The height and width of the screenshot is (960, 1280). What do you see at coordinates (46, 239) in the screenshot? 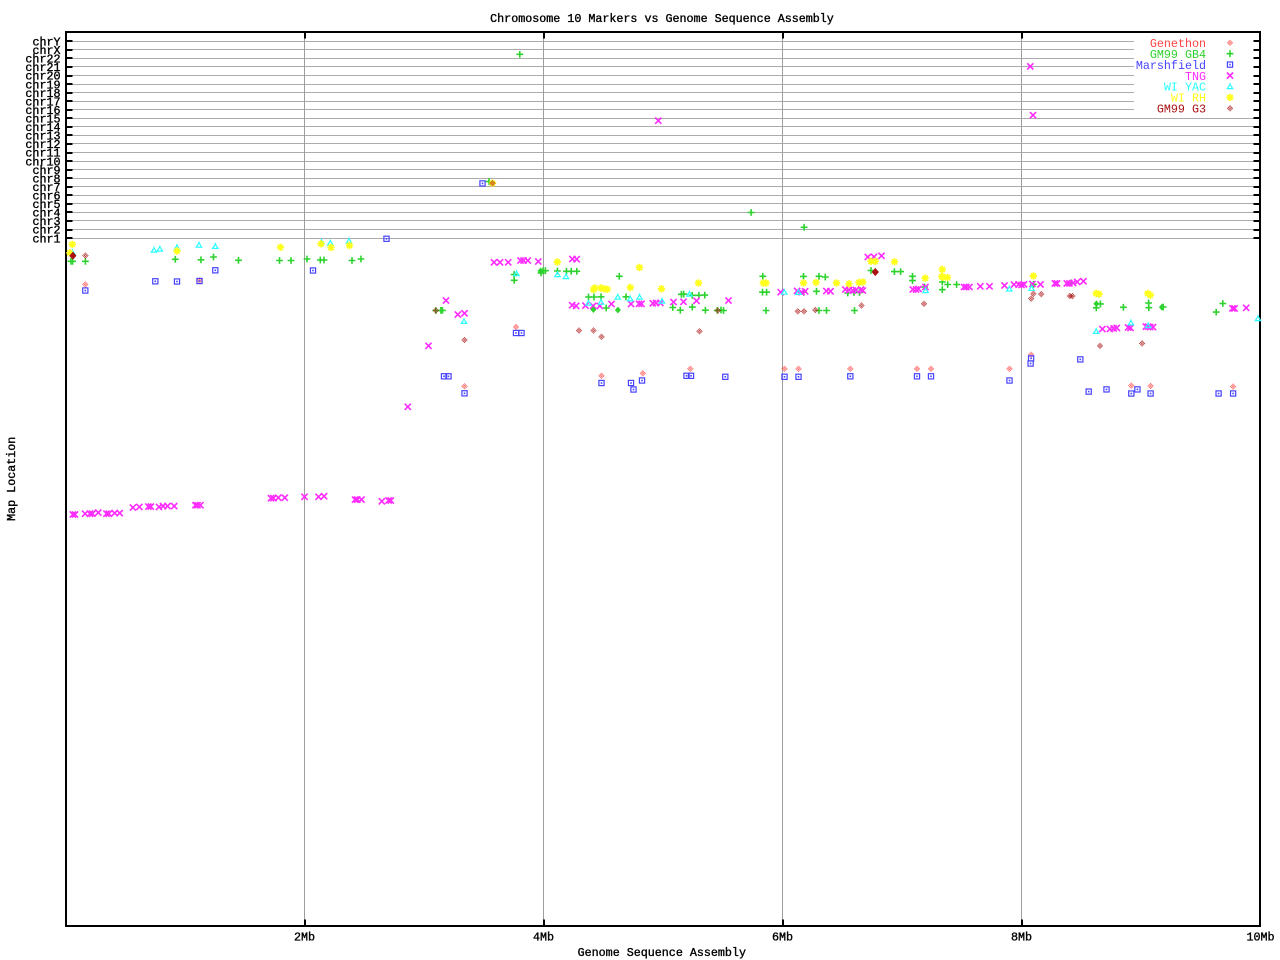
I see `svg-text: chr1` at bounding box center [46, 239].